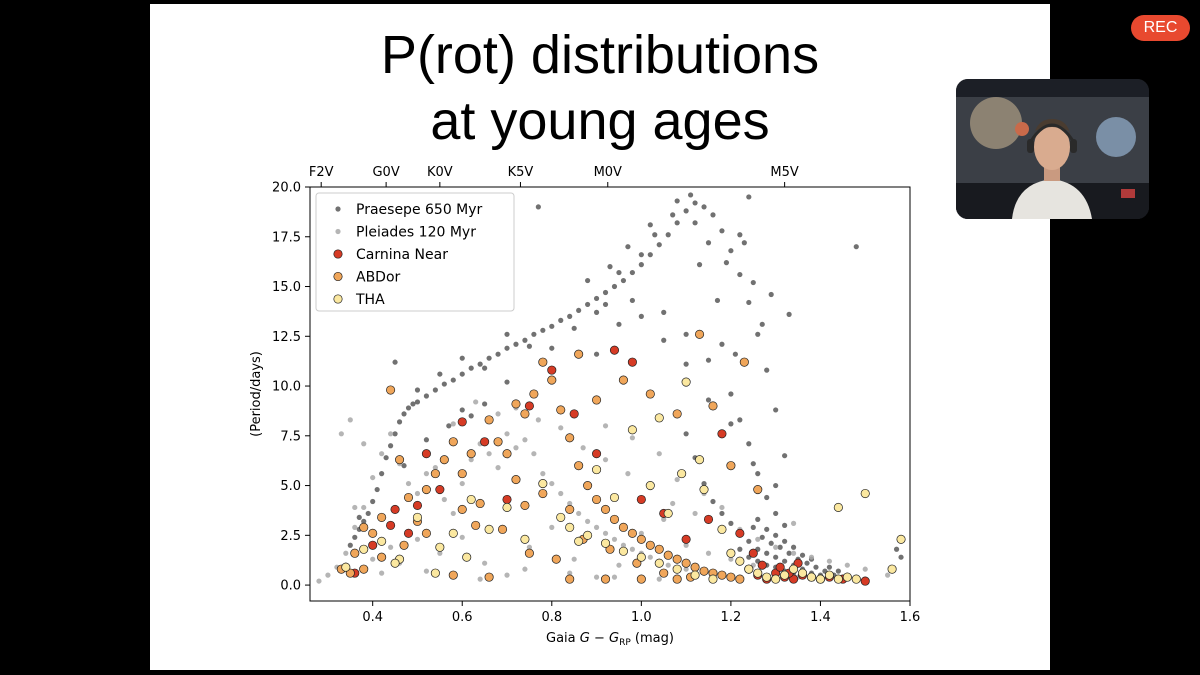 This screenshot has width=1200, height=675. I want to click on x-tick-label: 0.8, so click(551, 617).